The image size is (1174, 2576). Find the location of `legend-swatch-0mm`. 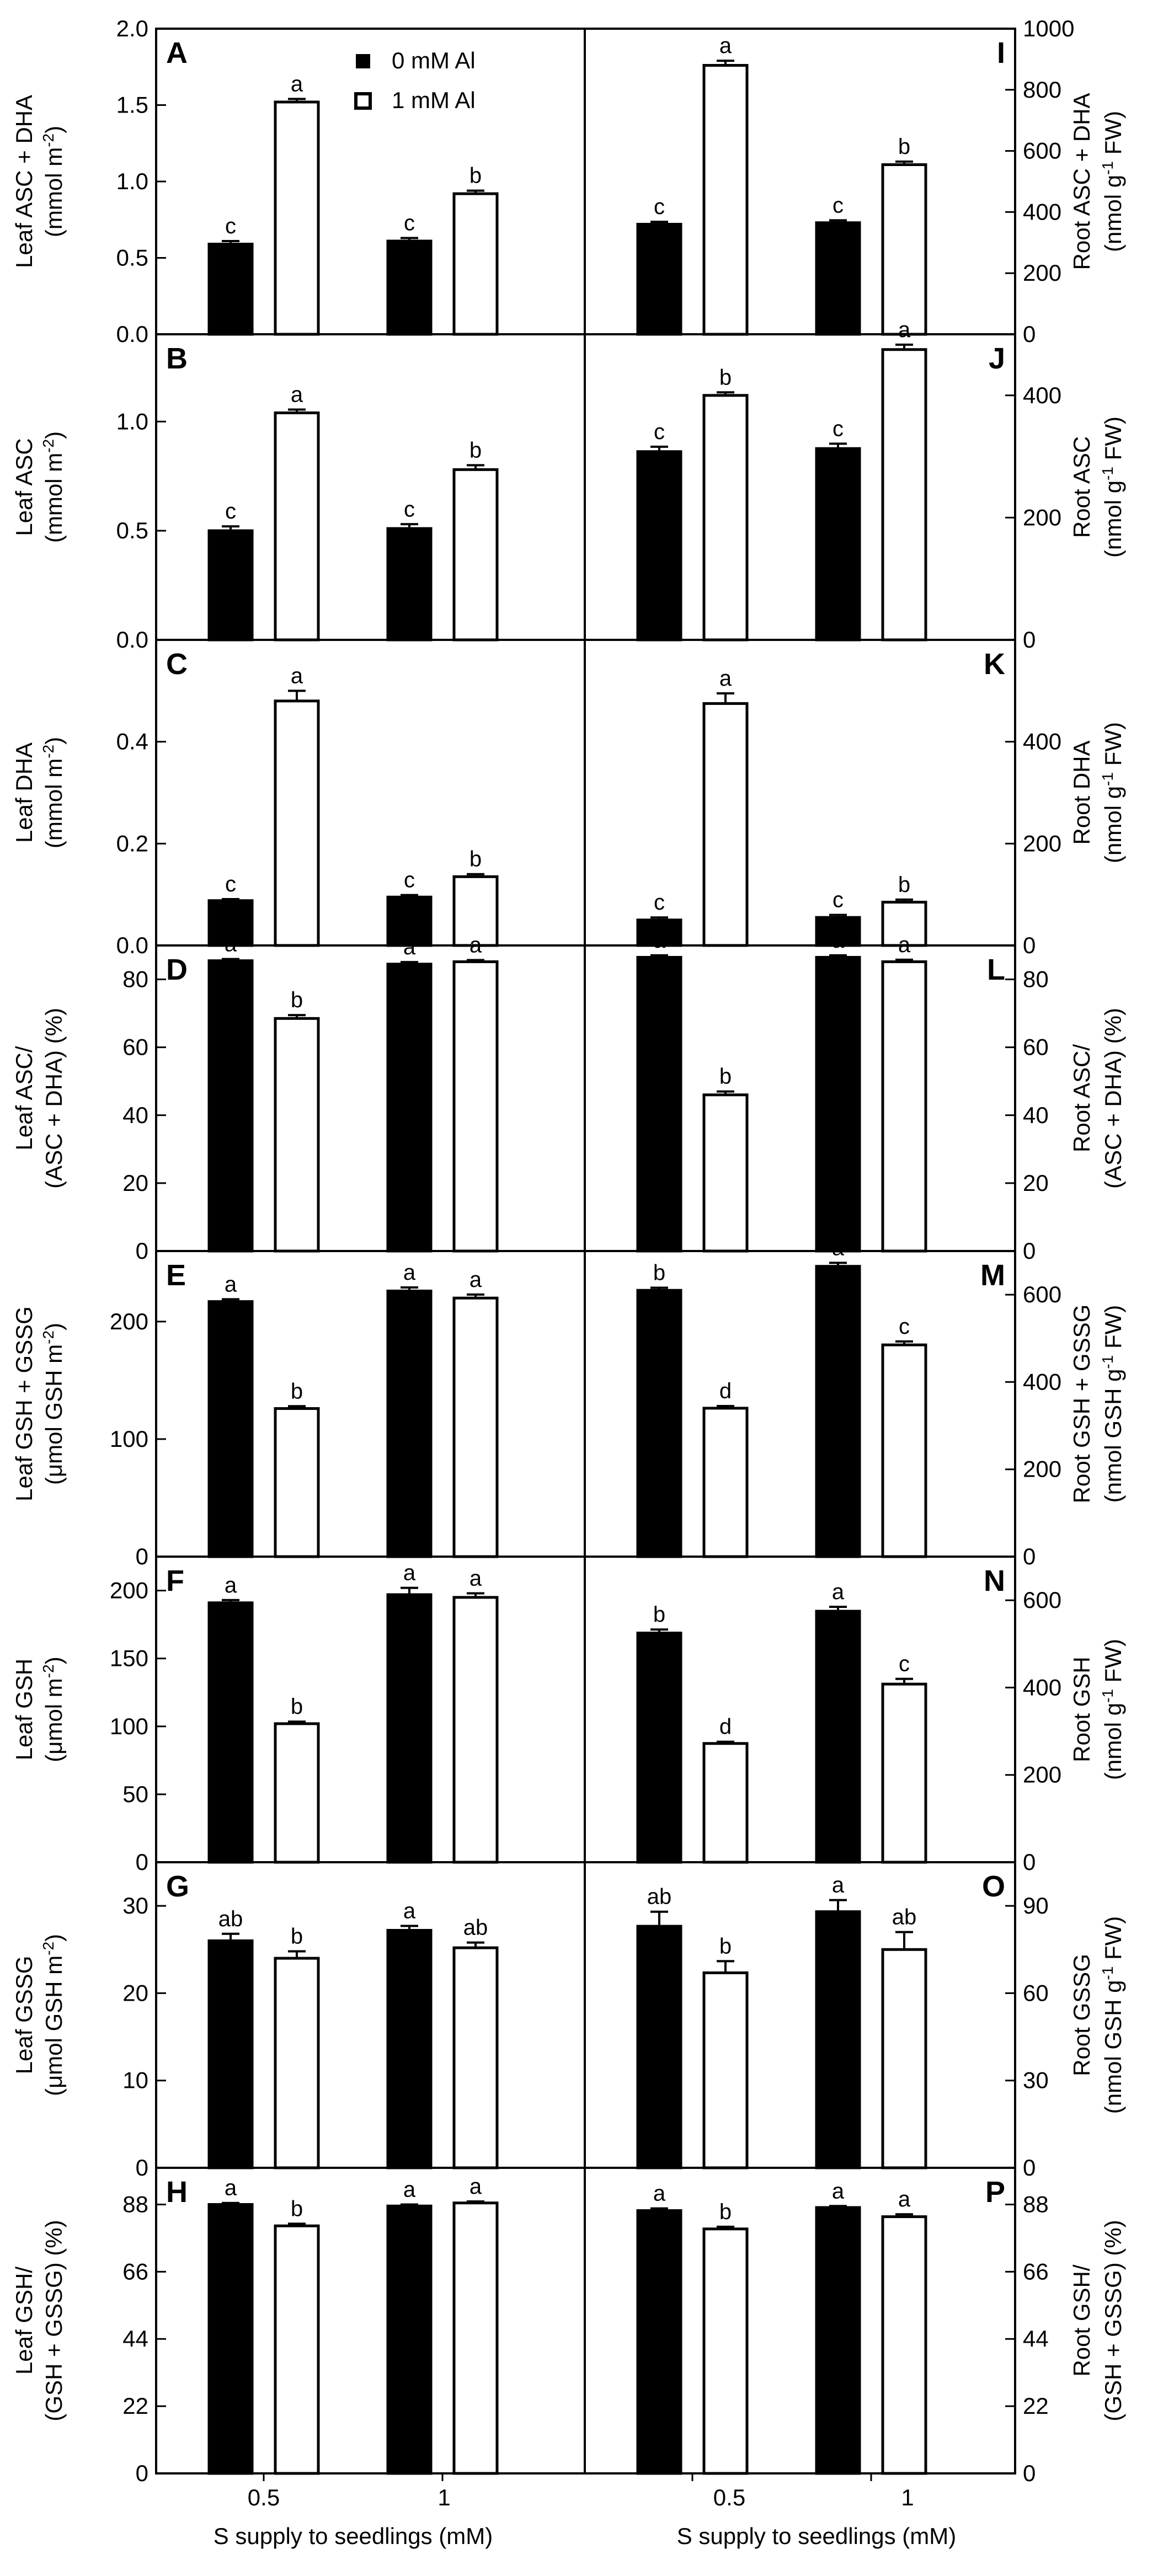

legend-swatch-0mm is located at coordinates (363, 61).